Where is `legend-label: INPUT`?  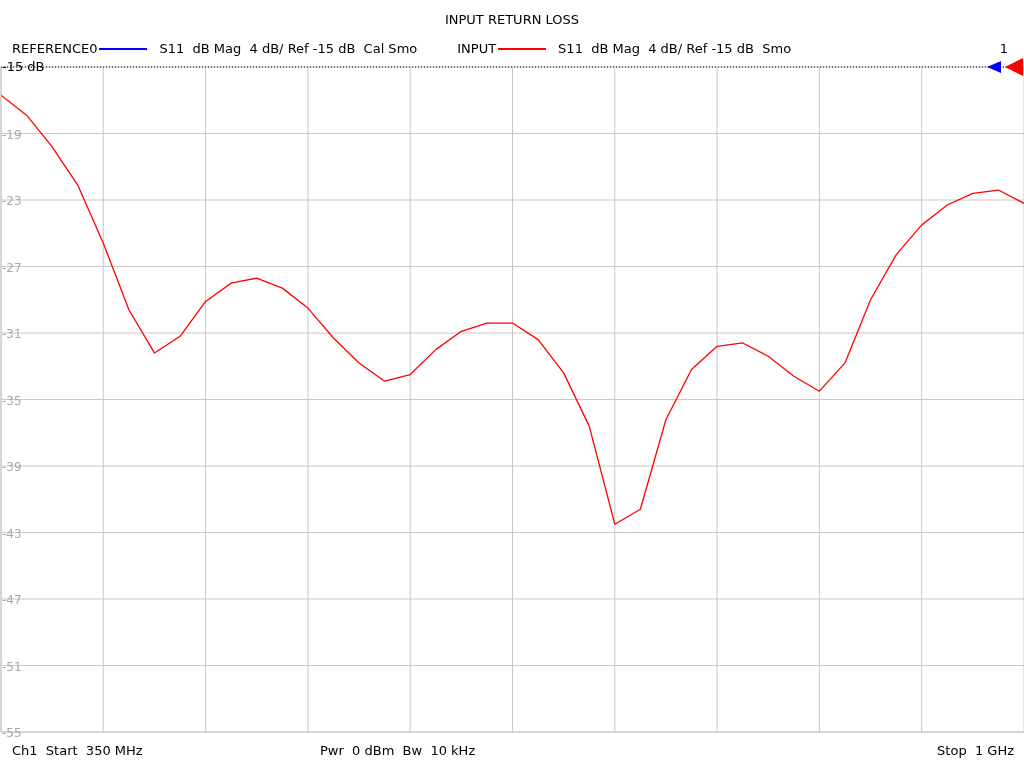
legend-label: INPUT is located at coordinates (477, 48).